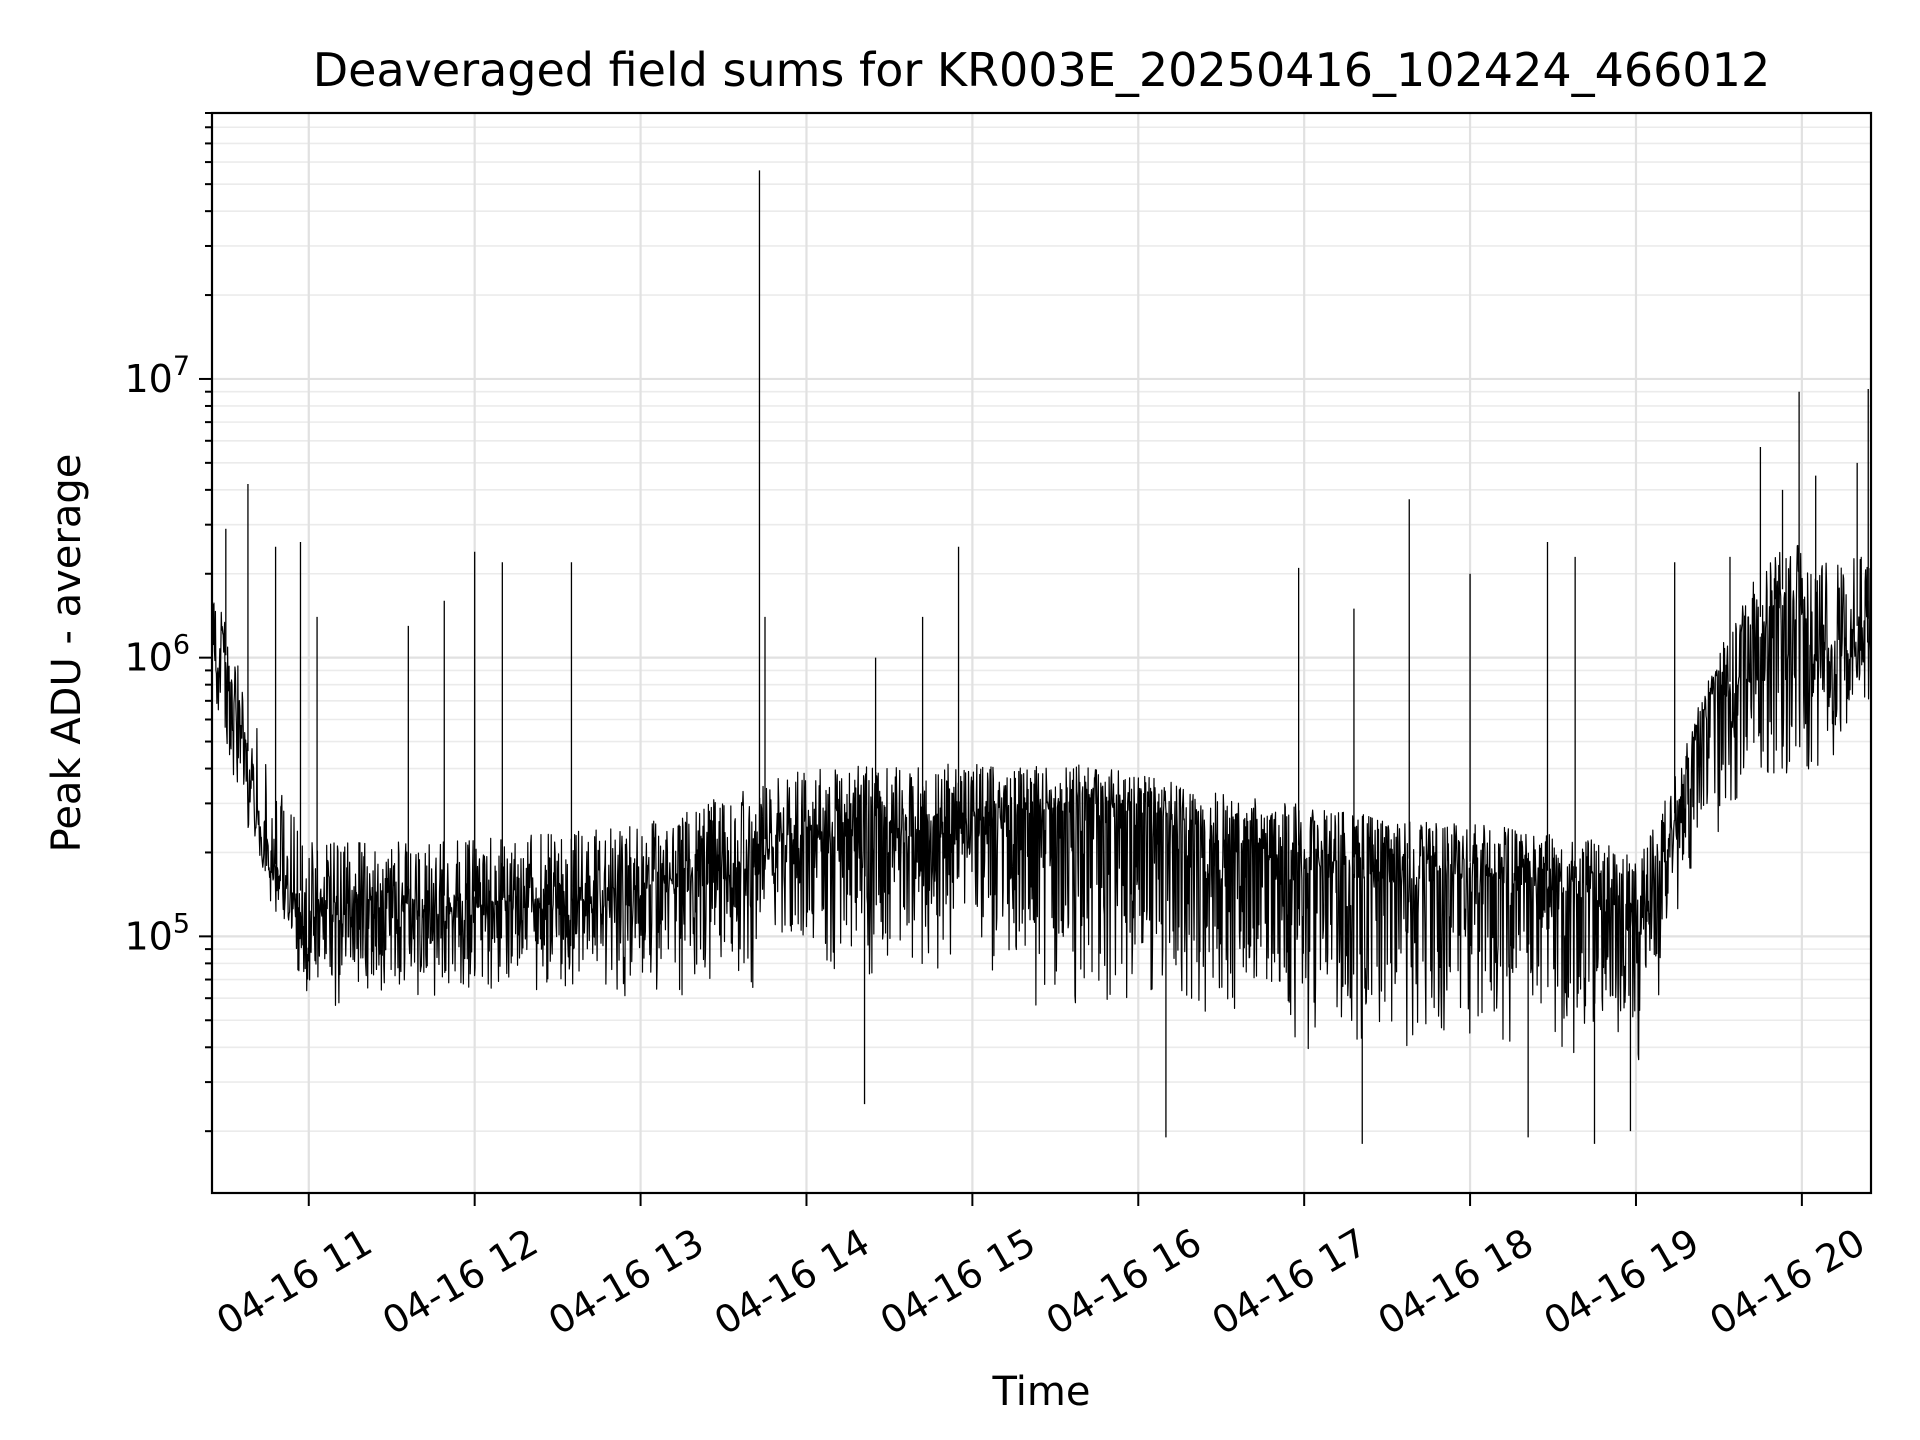  Describe the element at coordinates (157, 655) in the screenshot. I see `y-tick-label: 106` at that location.